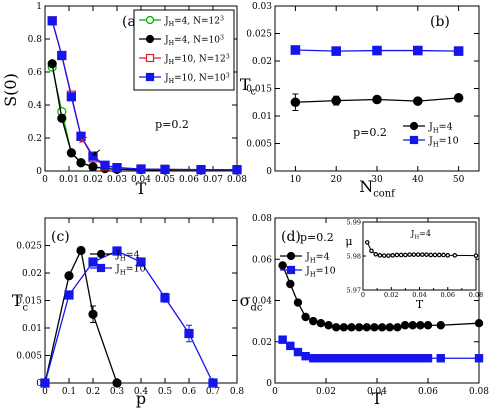 This screenshot has height=420, width=491. I want to click on legend-label-sup: 3, so click(228, 75).